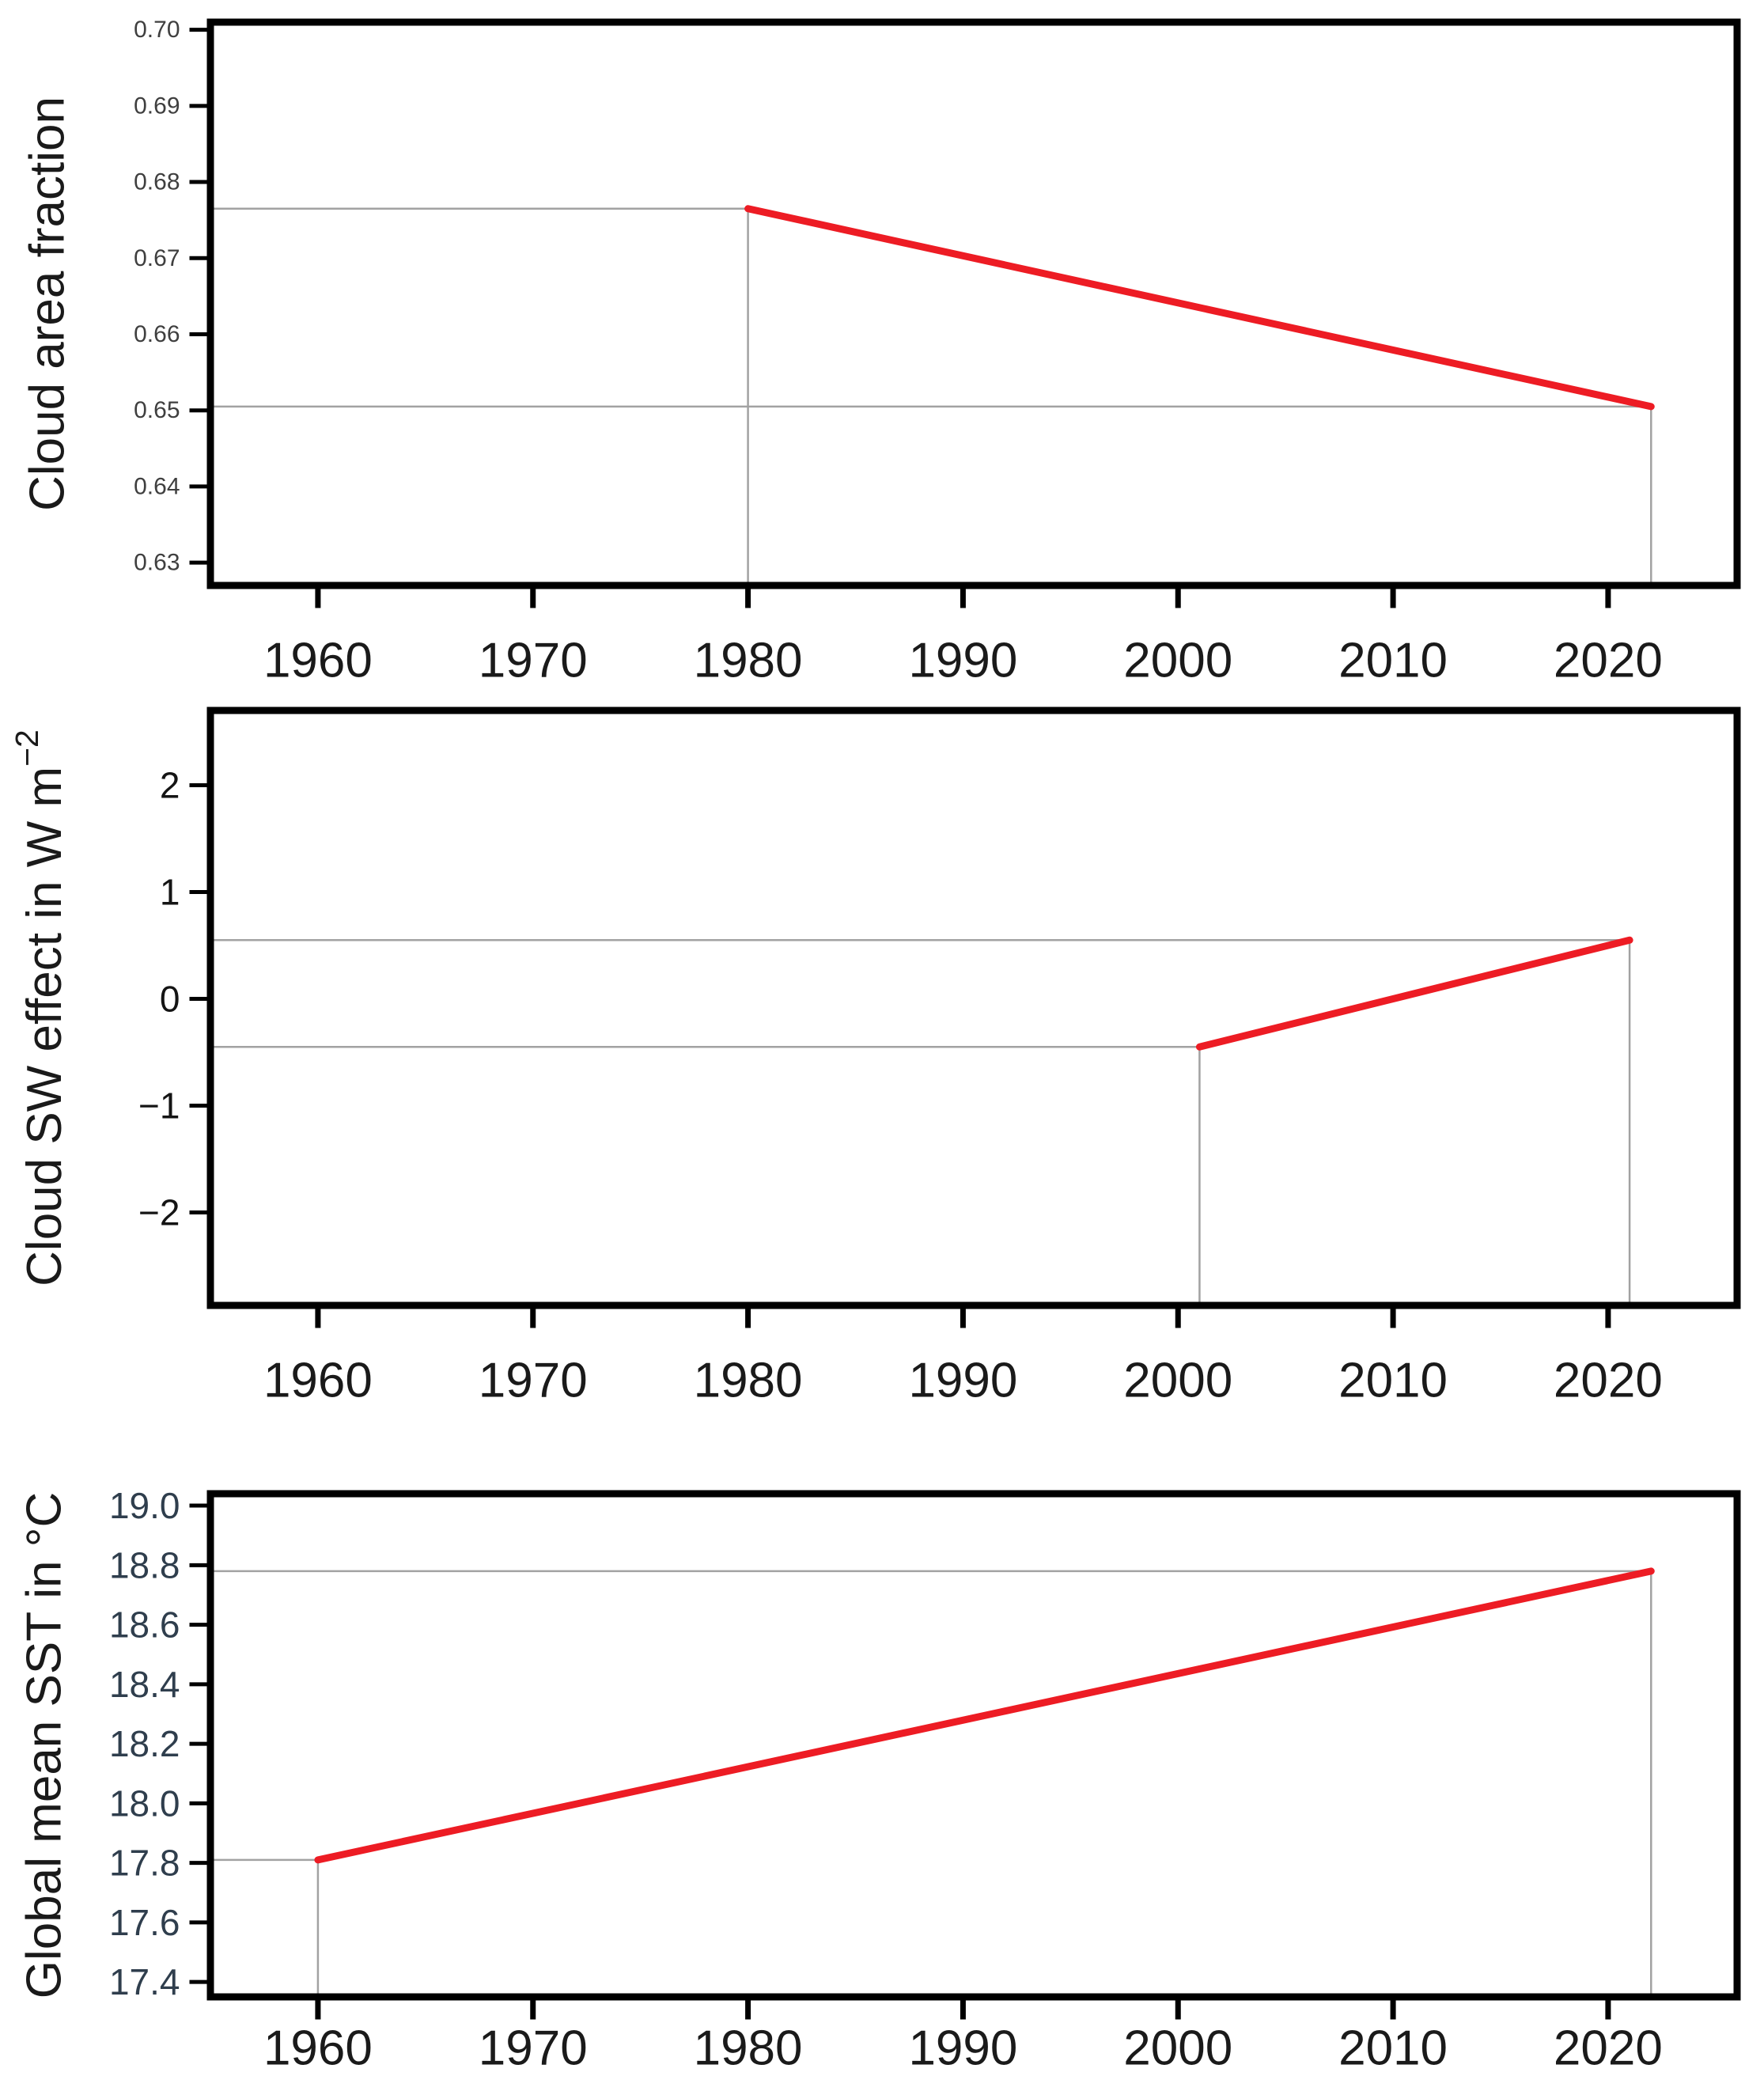 The height and width of the screenshot is (2076, 1764). What do you see at coordinates (145, 1564) in the screenshot?
I see `y-tick-label: 18.8` at bounding box center [145, 1564].